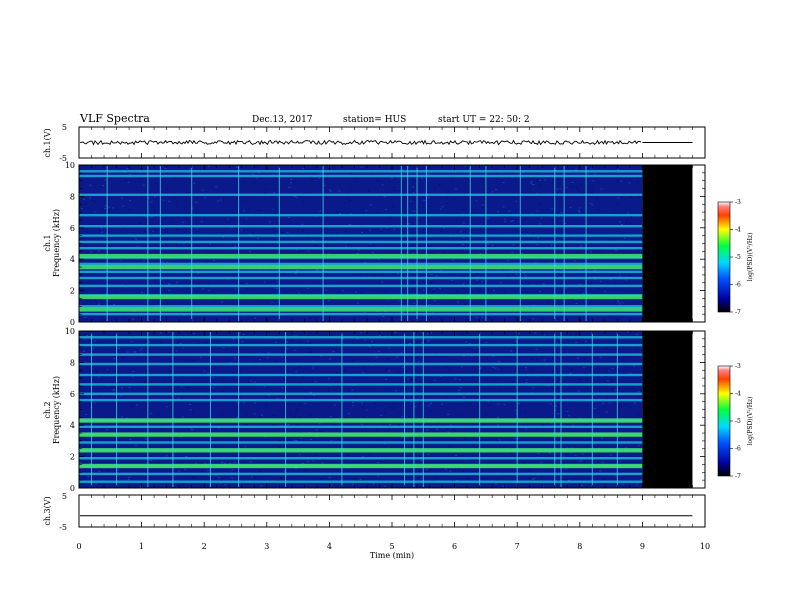  Describe the element at coordinates (47, 142) in the screenshot. I see `ch1-waveform-ylabel: ch.1(V)` at that location.